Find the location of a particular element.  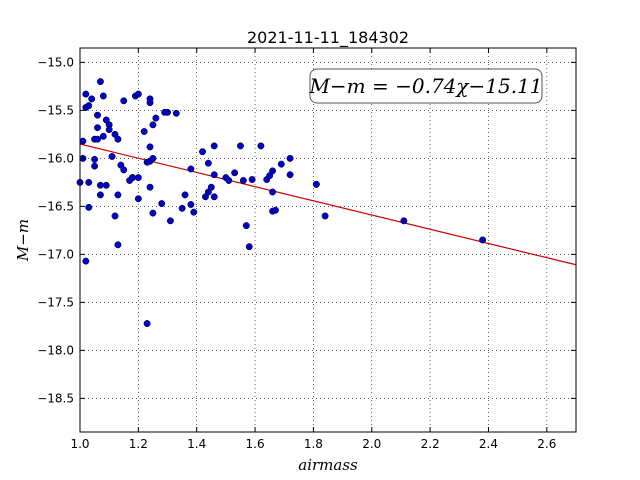

y-tick-label: −16.0 is located at coordinates (55, 158).